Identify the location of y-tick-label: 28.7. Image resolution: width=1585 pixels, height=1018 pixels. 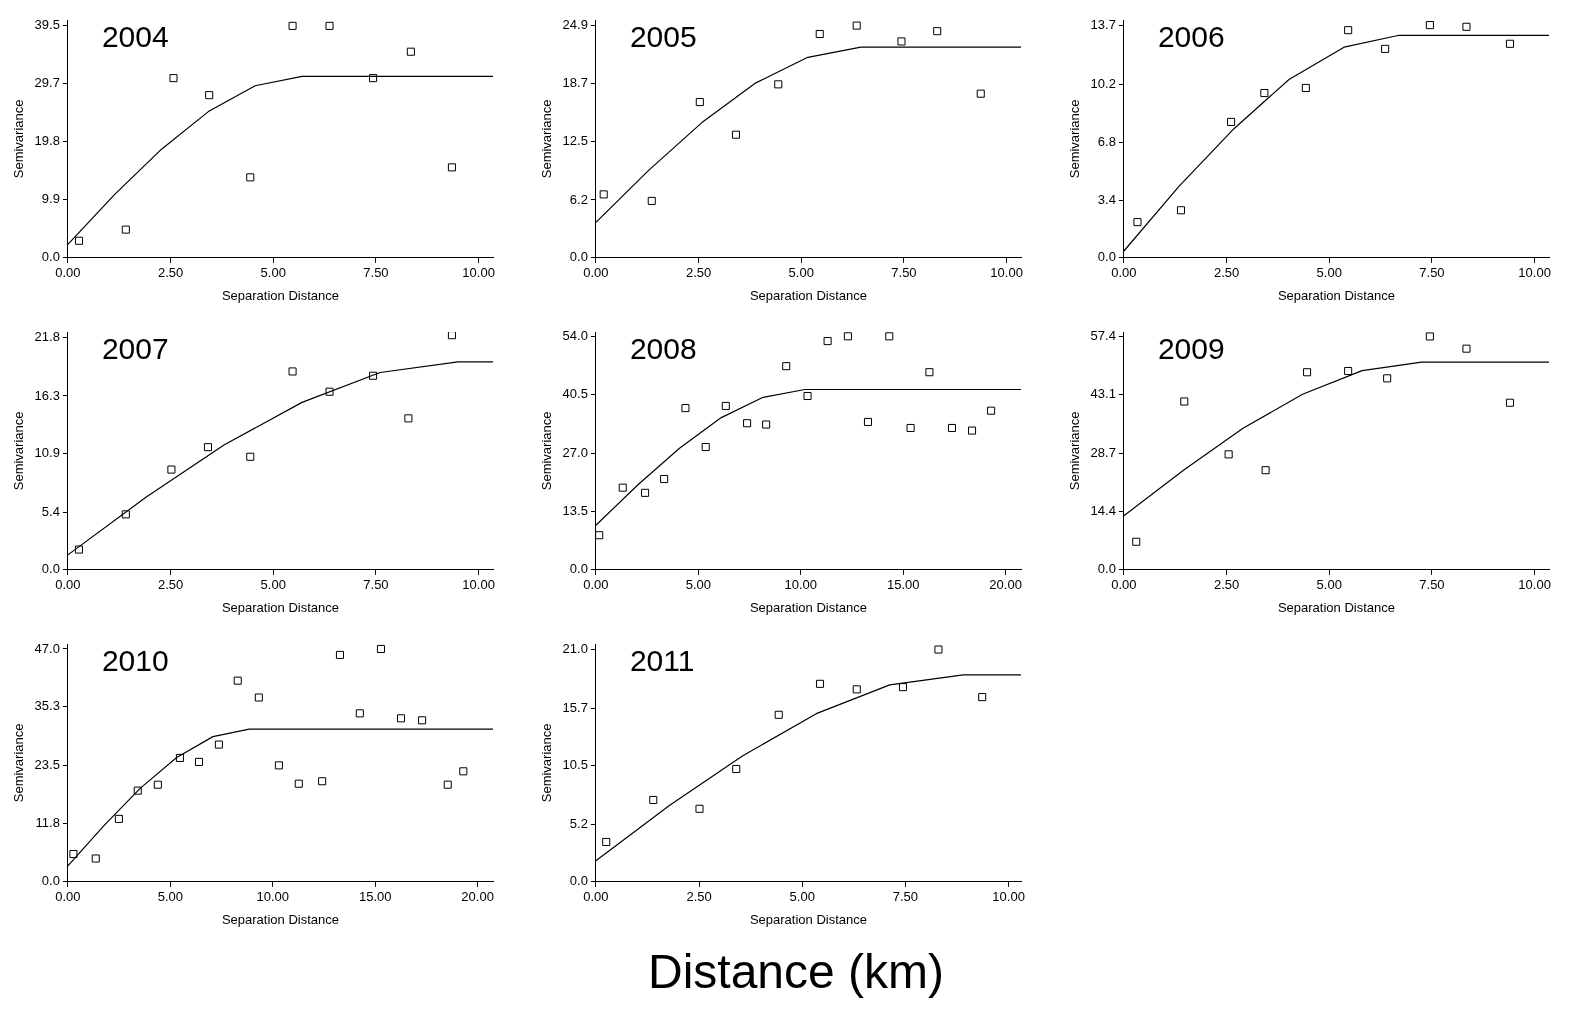
(1103, 452).